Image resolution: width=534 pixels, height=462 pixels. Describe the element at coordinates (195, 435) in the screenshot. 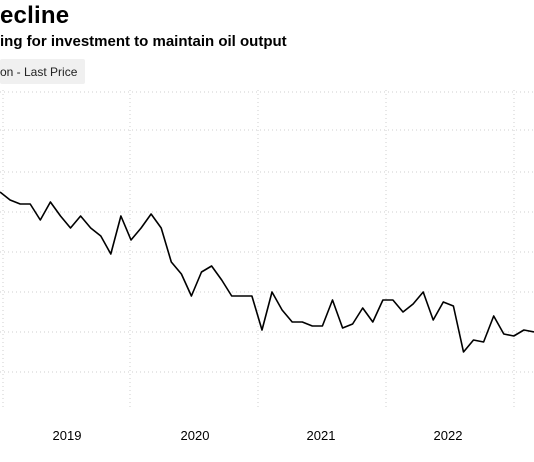

I see `x-tick-label: 2020` at that location.